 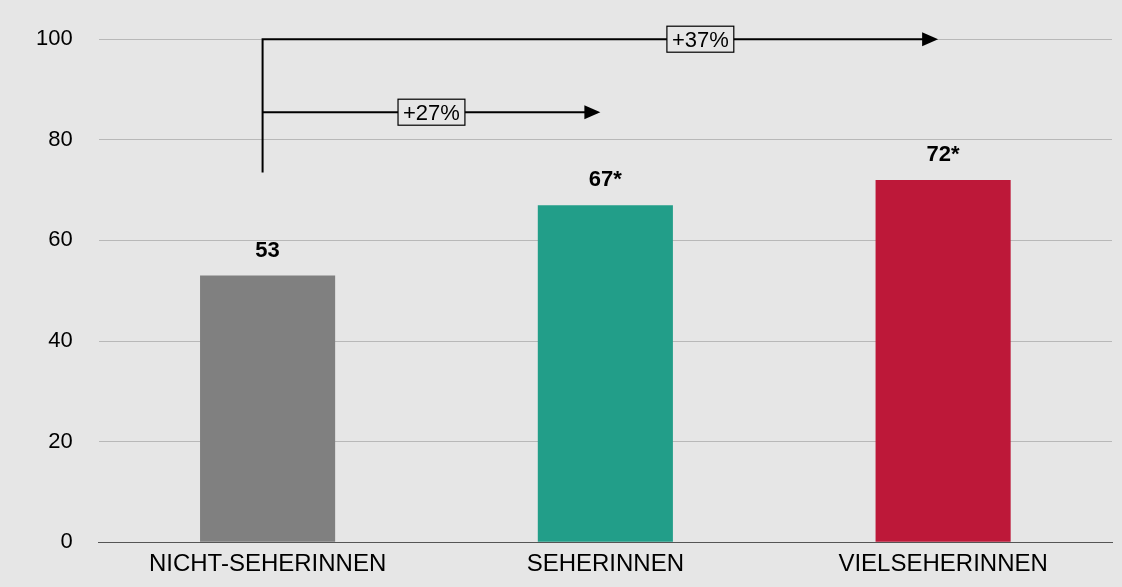 What do you see at coordinates (66, 541) in the screenshot?
I see `y-tick-label: 0` at bounding box center [66, 541].